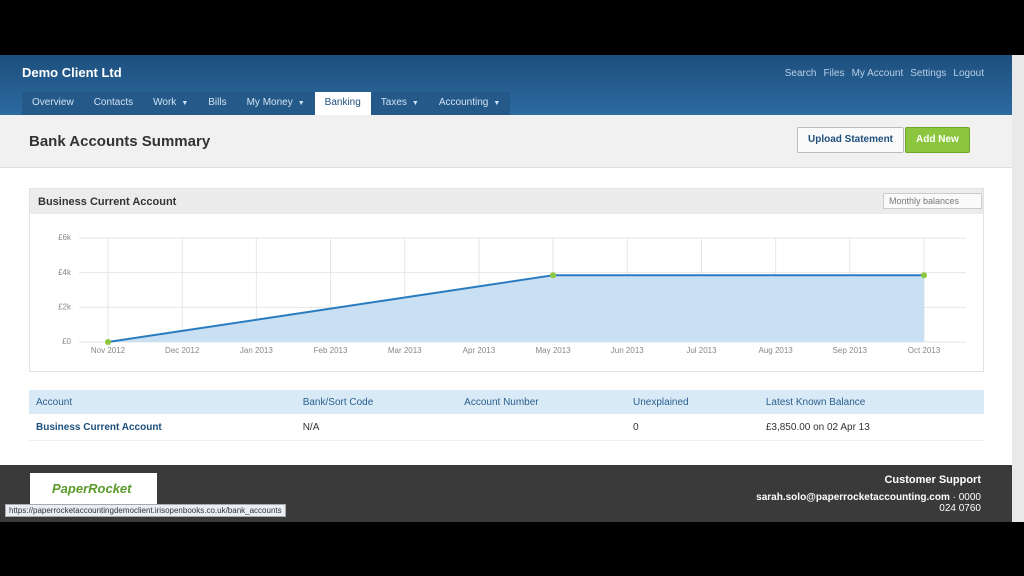  I want to click on x-tick-label: Aug 2013, so click(776, 350).